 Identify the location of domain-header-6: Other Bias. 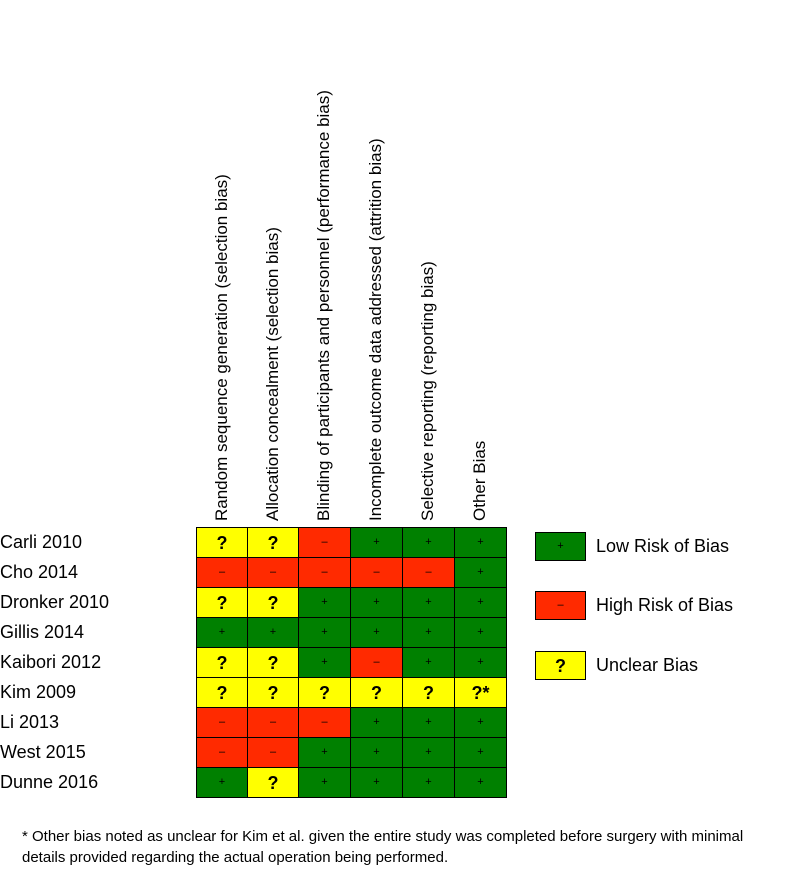
(479, 480).